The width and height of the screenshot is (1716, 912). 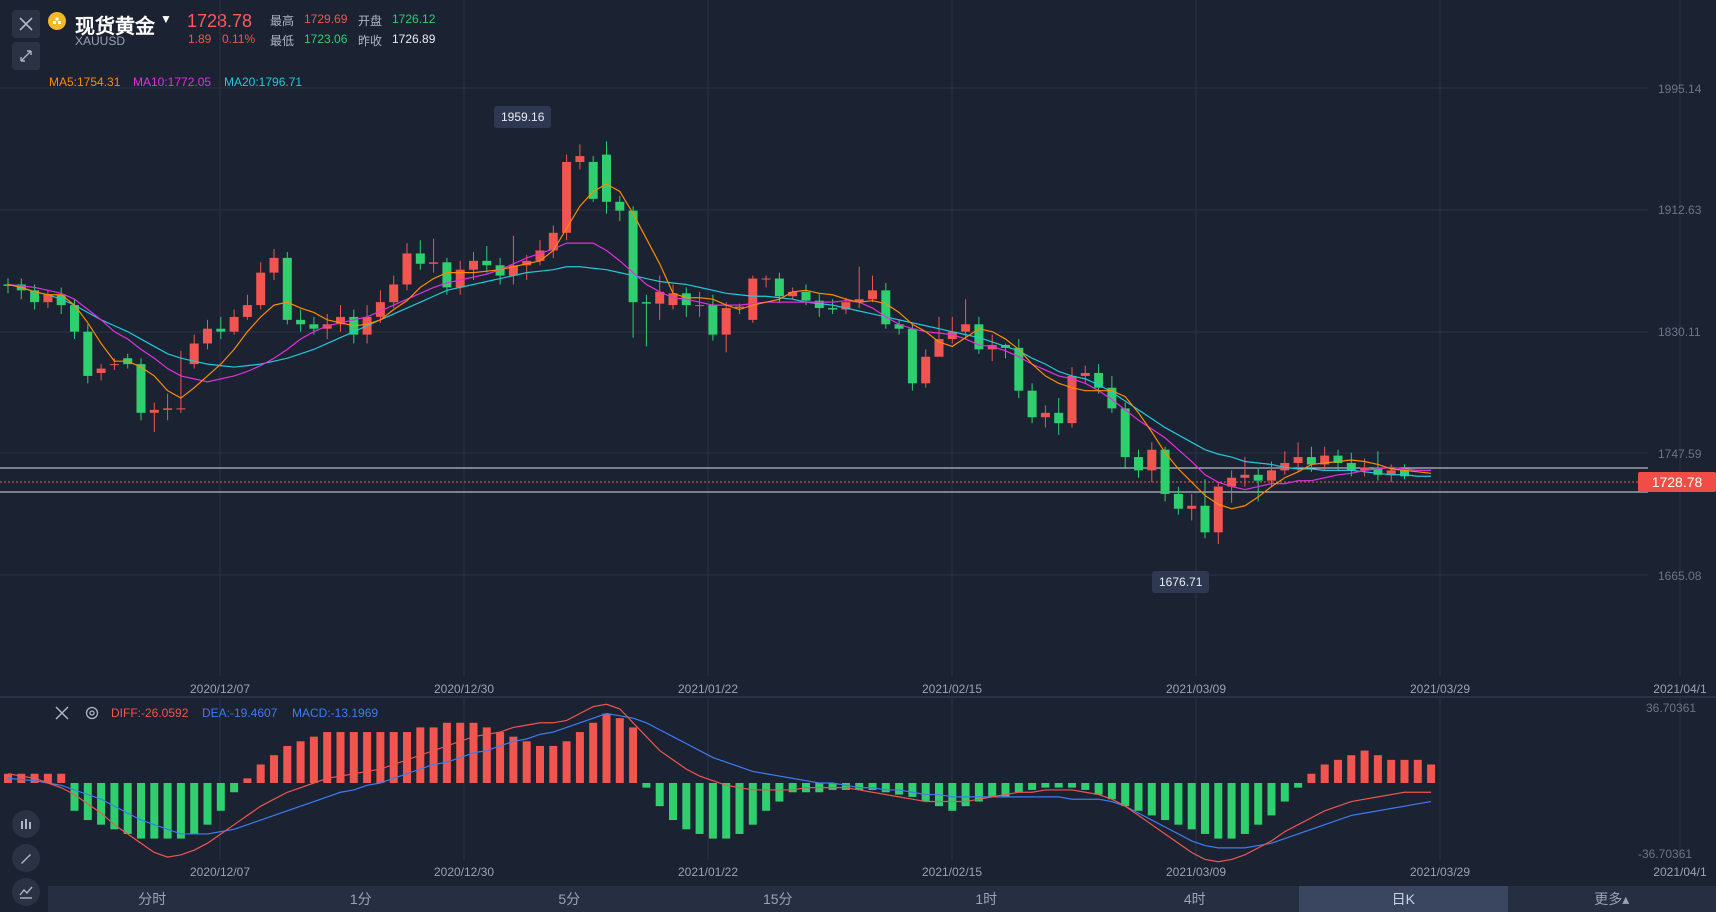 What do you see at coordinates (166, 19) in the screenshot?
I see `symbol-dropdown-icon: ▼` at bounding box center [166, 19].